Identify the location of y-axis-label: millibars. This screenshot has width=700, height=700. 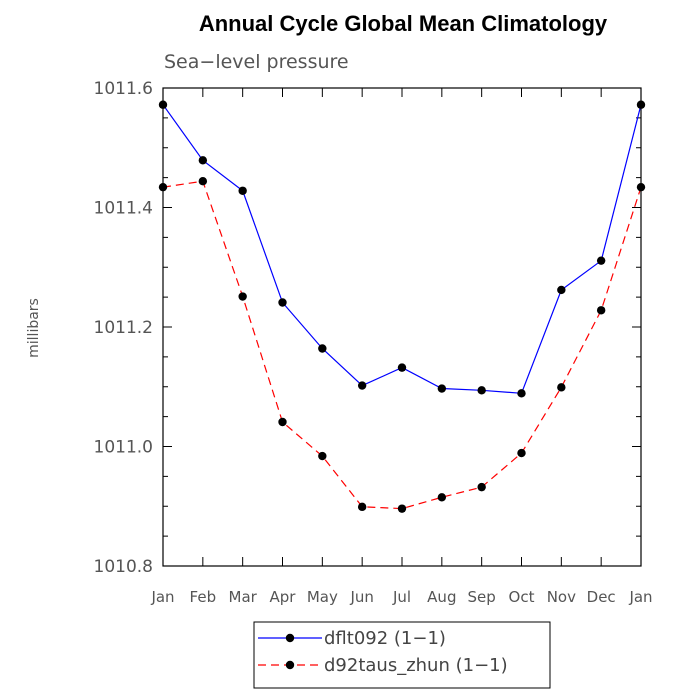
(34, 328).